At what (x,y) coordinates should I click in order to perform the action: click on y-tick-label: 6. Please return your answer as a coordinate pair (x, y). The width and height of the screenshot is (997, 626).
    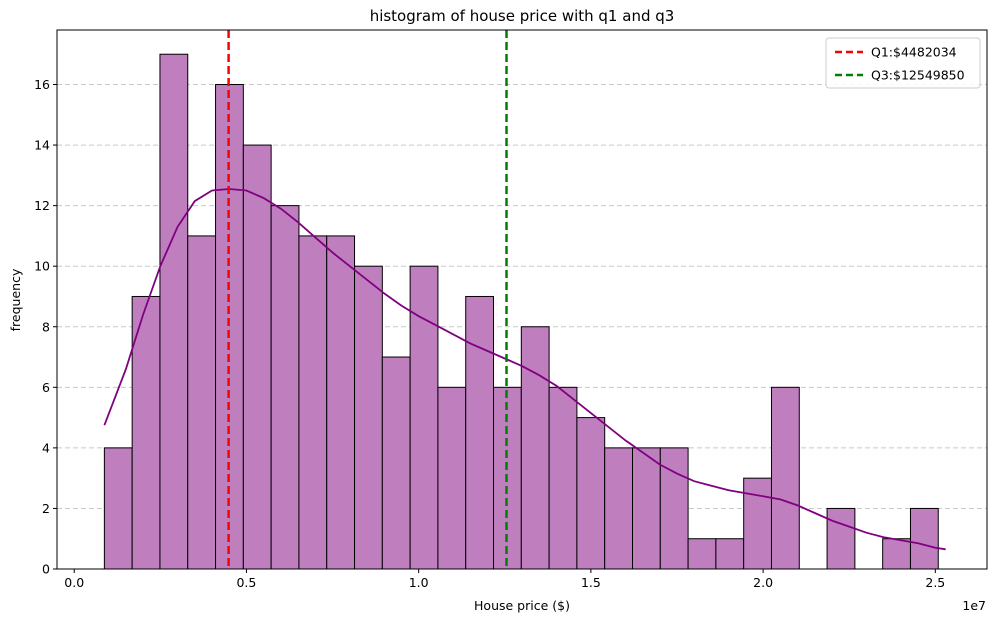
    Looking at the image, I should click on (46, 387).